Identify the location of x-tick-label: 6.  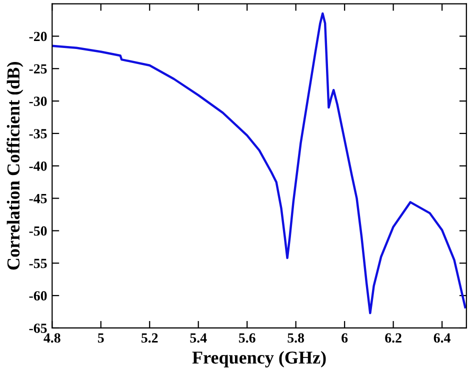
(345, 338).